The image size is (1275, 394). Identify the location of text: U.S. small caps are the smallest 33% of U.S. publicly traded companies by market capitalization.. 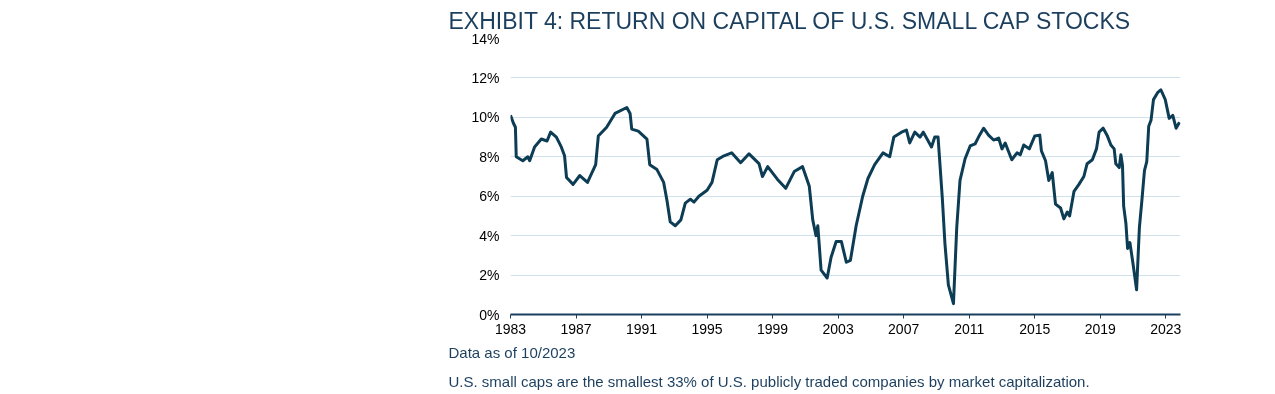
(769, 381).